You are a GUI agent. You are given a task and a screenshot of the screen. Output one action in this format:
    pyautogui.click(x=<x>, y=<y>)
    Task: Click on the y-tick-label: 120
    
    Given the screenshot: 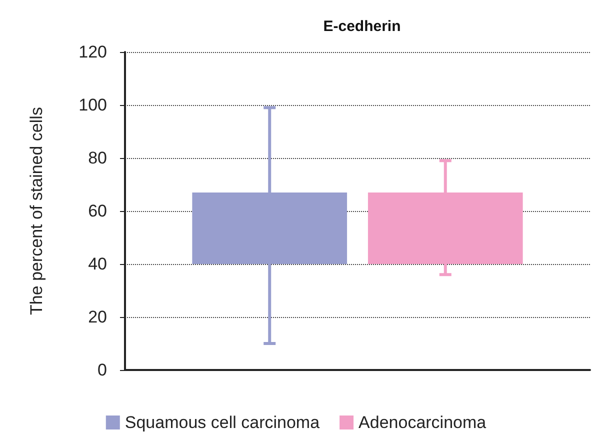 What is the action you would take?
    pyautogui.click(x=92, y=52)
    